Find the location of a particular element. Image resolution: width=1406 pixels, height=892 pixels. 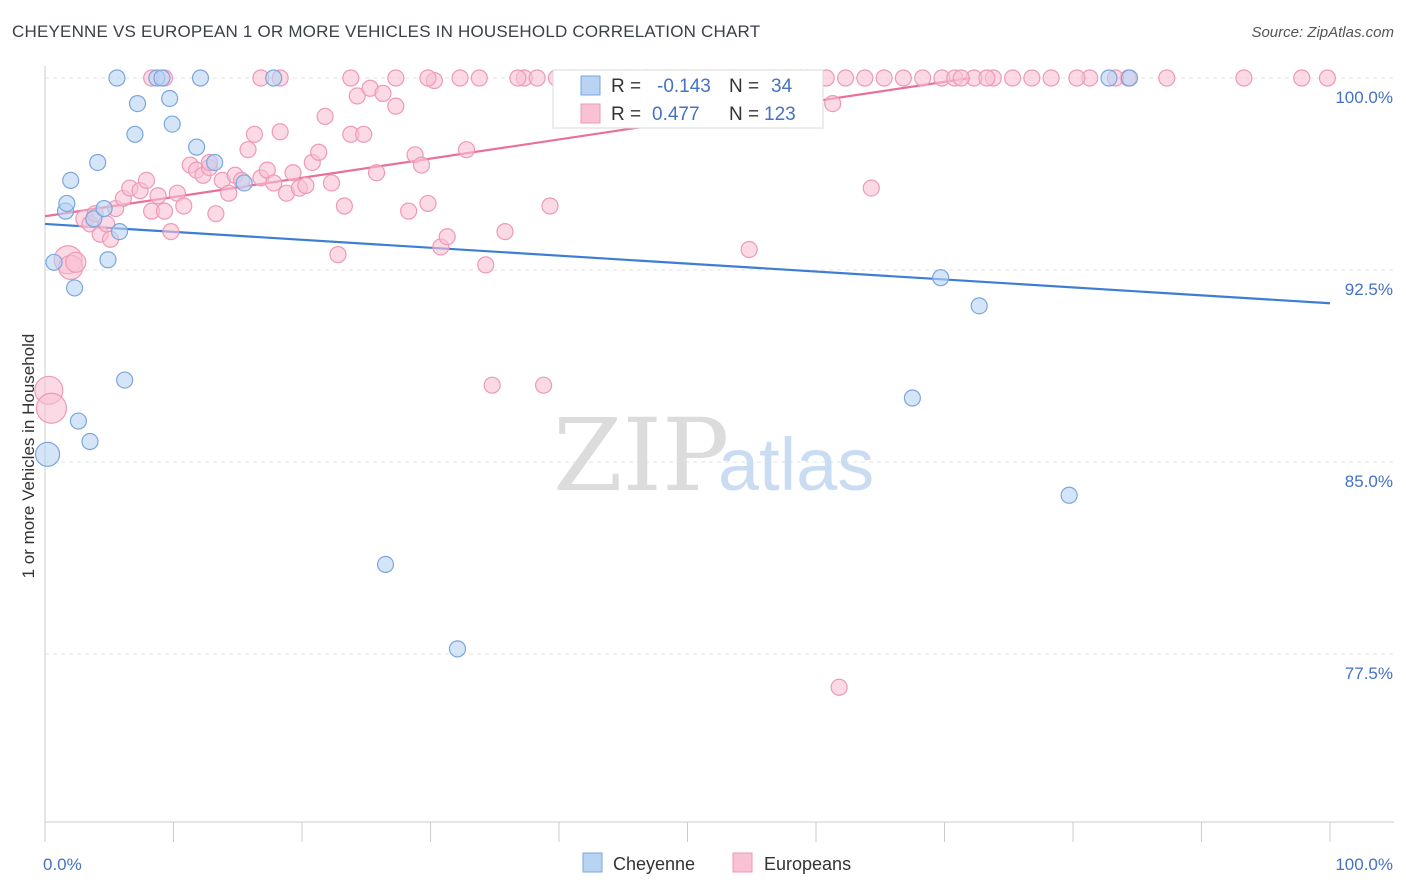

x-tick-label-0: 0.0% is located at coordinates (62, 864).